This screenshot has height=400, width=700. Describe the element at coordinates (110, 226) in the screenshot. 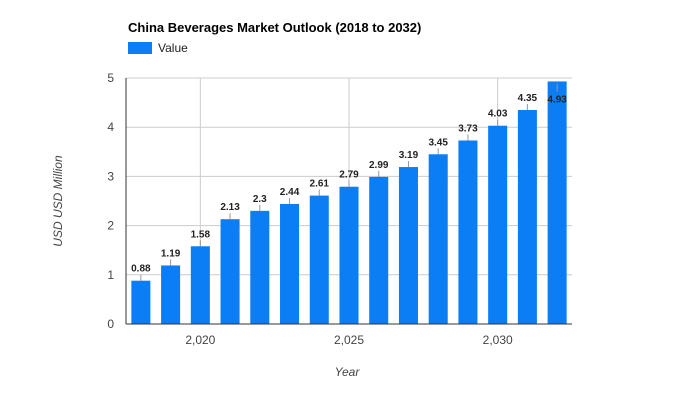

I see `y-tick-label: 2` at that location.